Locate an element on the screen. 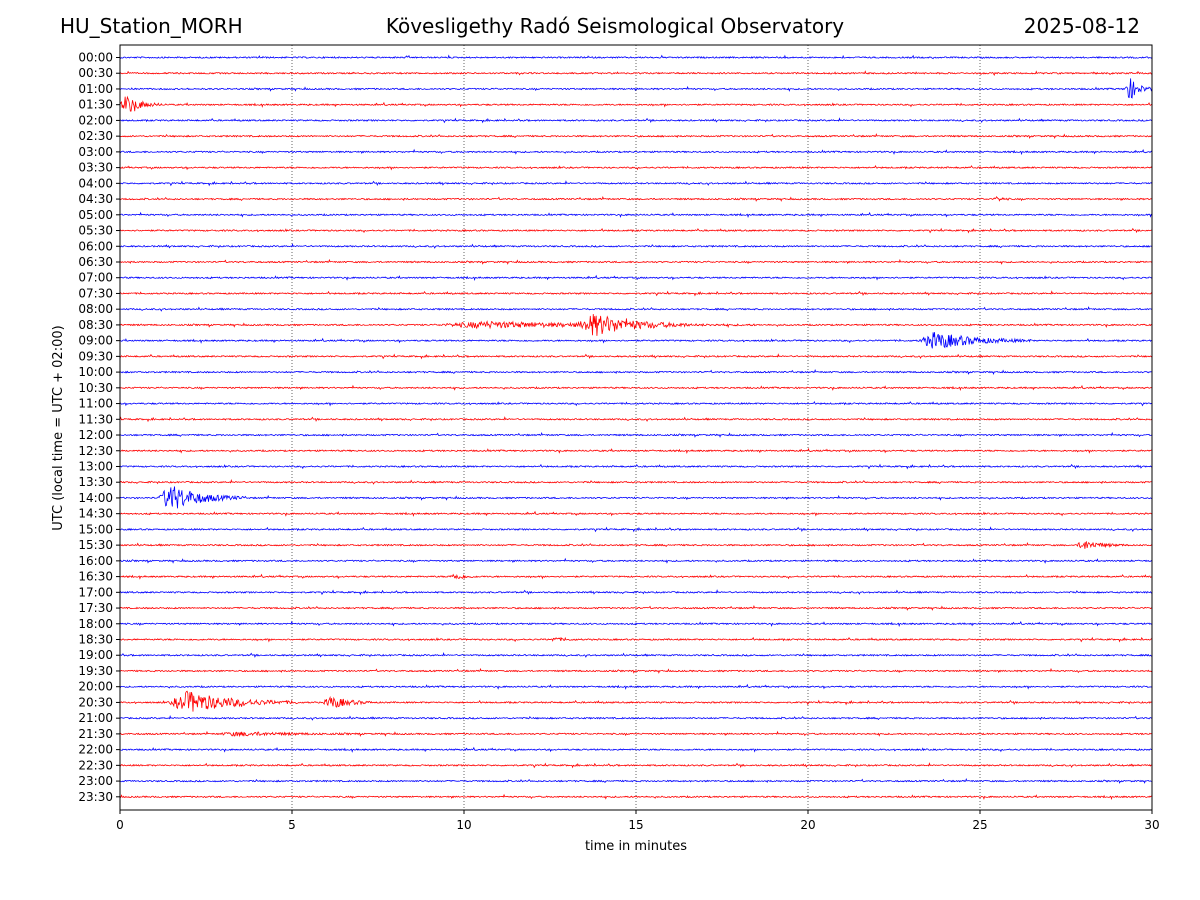 This screenshot has width=1200, height=900. x-tick-label: 5 is located at coordinates (292, 825).